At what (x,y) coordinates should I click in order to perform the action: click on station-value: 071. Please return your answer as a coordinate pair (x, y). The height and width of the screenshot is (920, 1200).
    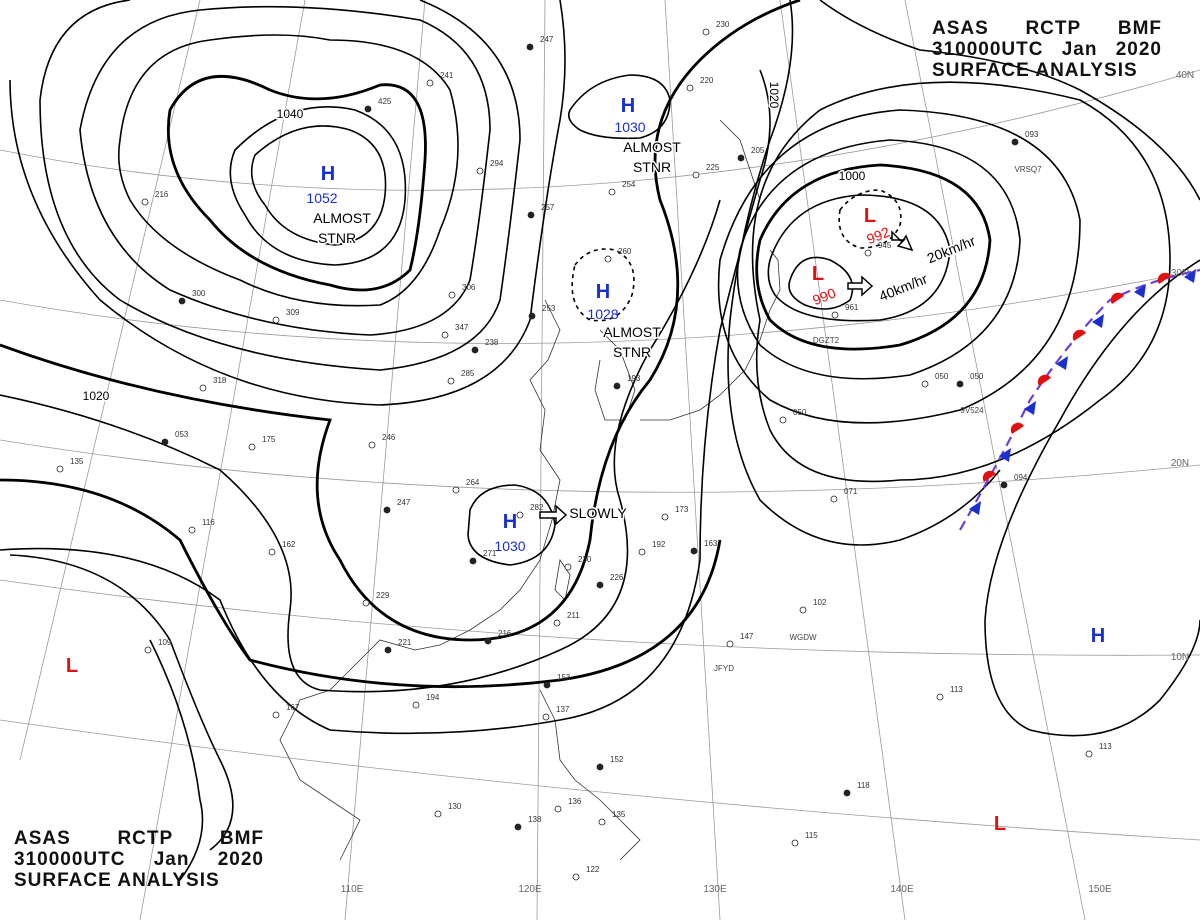
    Looking at the image, I should click on (851, 491).